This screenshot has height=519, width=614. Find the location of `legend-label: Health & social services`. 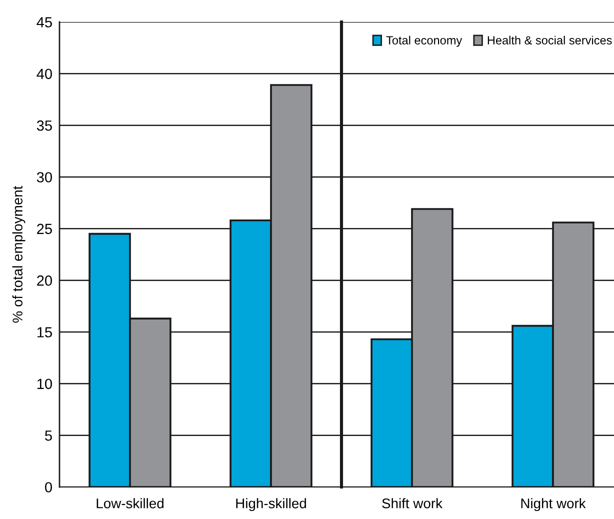

legend-label: Health & social services is located at coordinates (550, 40).